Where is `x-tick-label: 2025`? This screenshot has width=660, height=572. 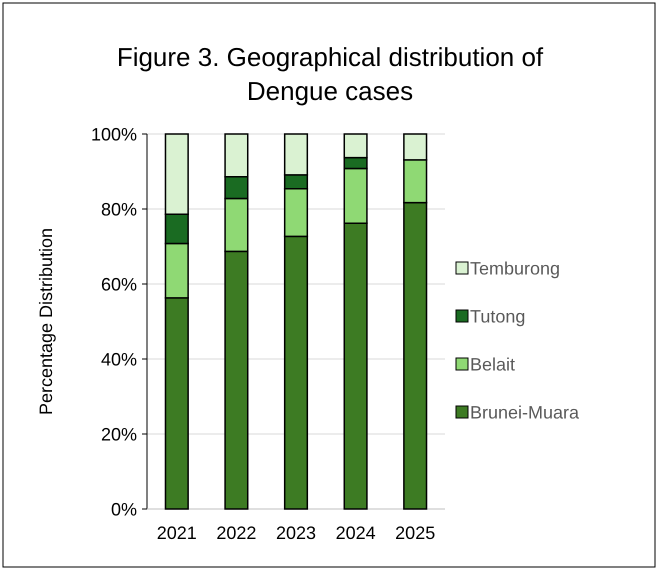
x-tick-label: 2025 is located at coordinates (415, 533).